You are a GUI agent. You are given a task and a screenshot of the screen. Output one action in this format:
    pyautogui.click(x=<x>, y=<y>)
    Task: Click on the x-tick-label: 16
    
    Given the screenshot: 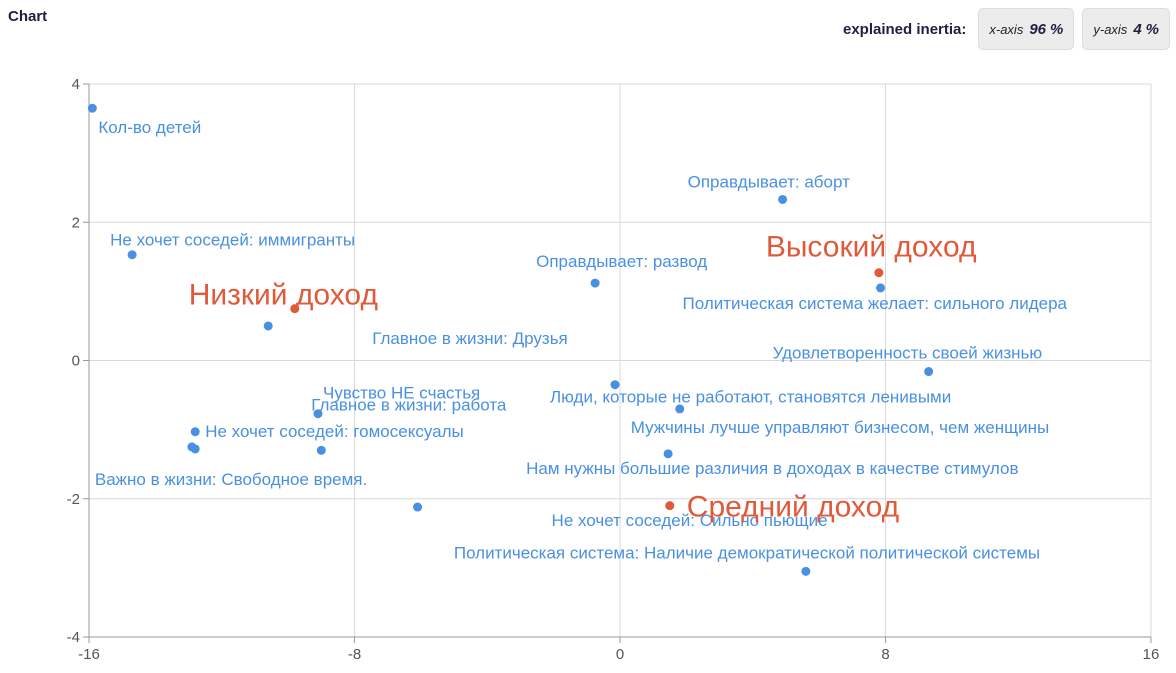 What is the action you would take?
    pyautogui.click(x=1151, y=654)
    